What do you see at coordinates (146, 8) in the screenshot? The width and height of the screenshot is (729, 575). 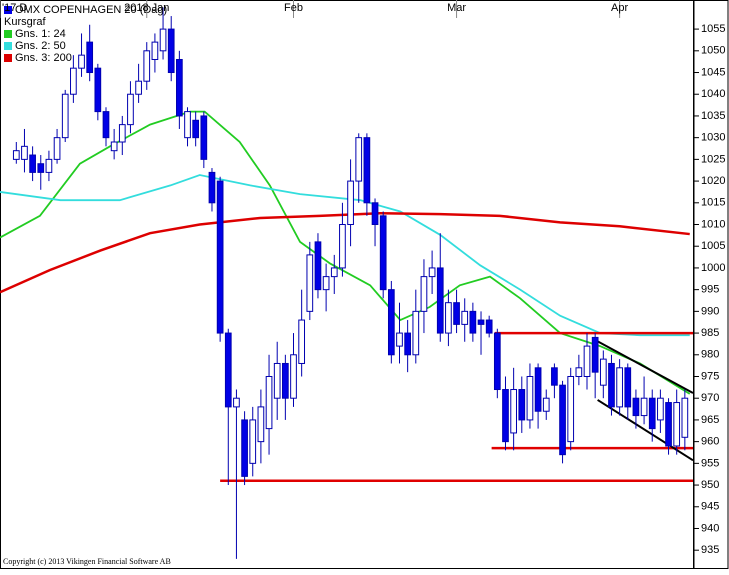 I see `x-tick-label: 2018 Jan` at bounding box center [146, 8].